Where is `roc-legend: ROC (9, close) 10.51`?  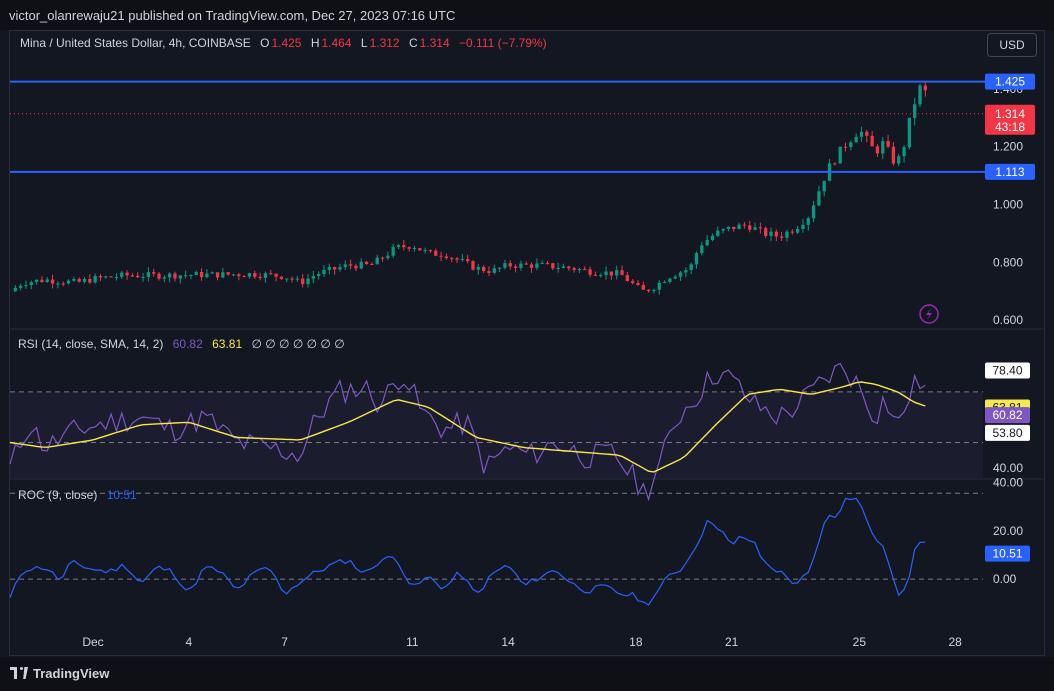
roc-legend: ROC (9, close) 10.51 is located at coordinates (77, 495).